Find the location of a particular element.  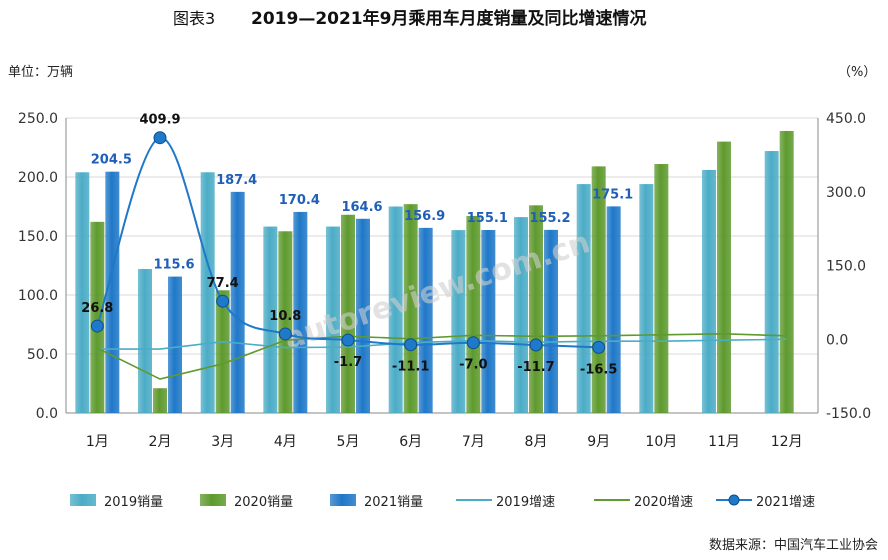

legend-marker is located at coordinates (734, 500).